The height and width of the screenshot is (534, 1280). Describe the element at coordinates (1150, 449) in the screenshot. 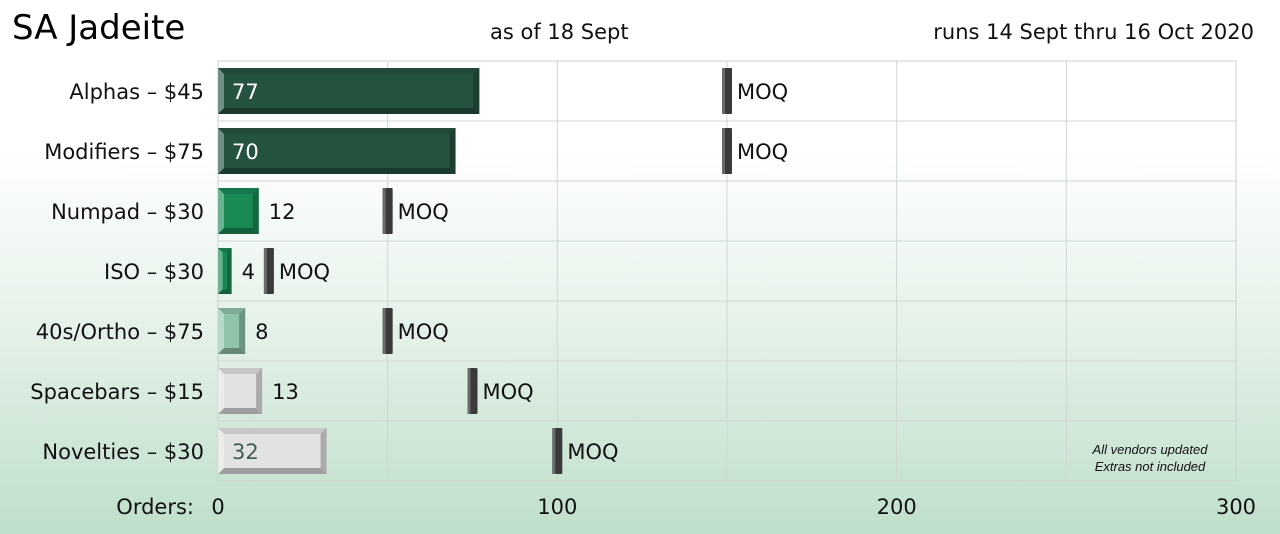

I see `annotation-note: All vendors updated` at that location.